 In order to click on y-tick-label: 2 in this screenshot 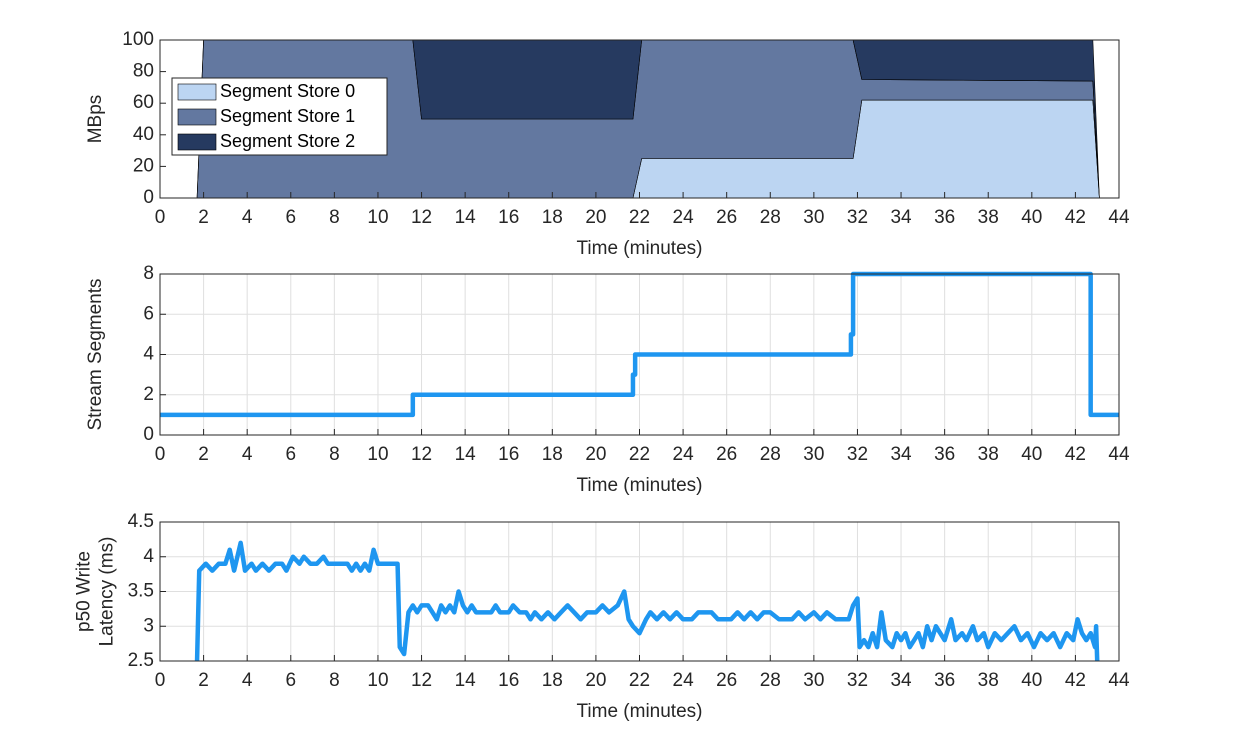, I will do `click(148, 394)`.